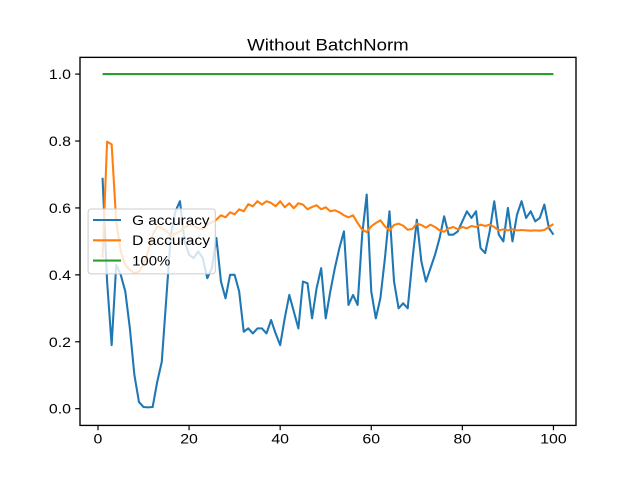  Describe the element at coordinates (553, 439) in the screenshot. I see `svg-text: 100` at that location.